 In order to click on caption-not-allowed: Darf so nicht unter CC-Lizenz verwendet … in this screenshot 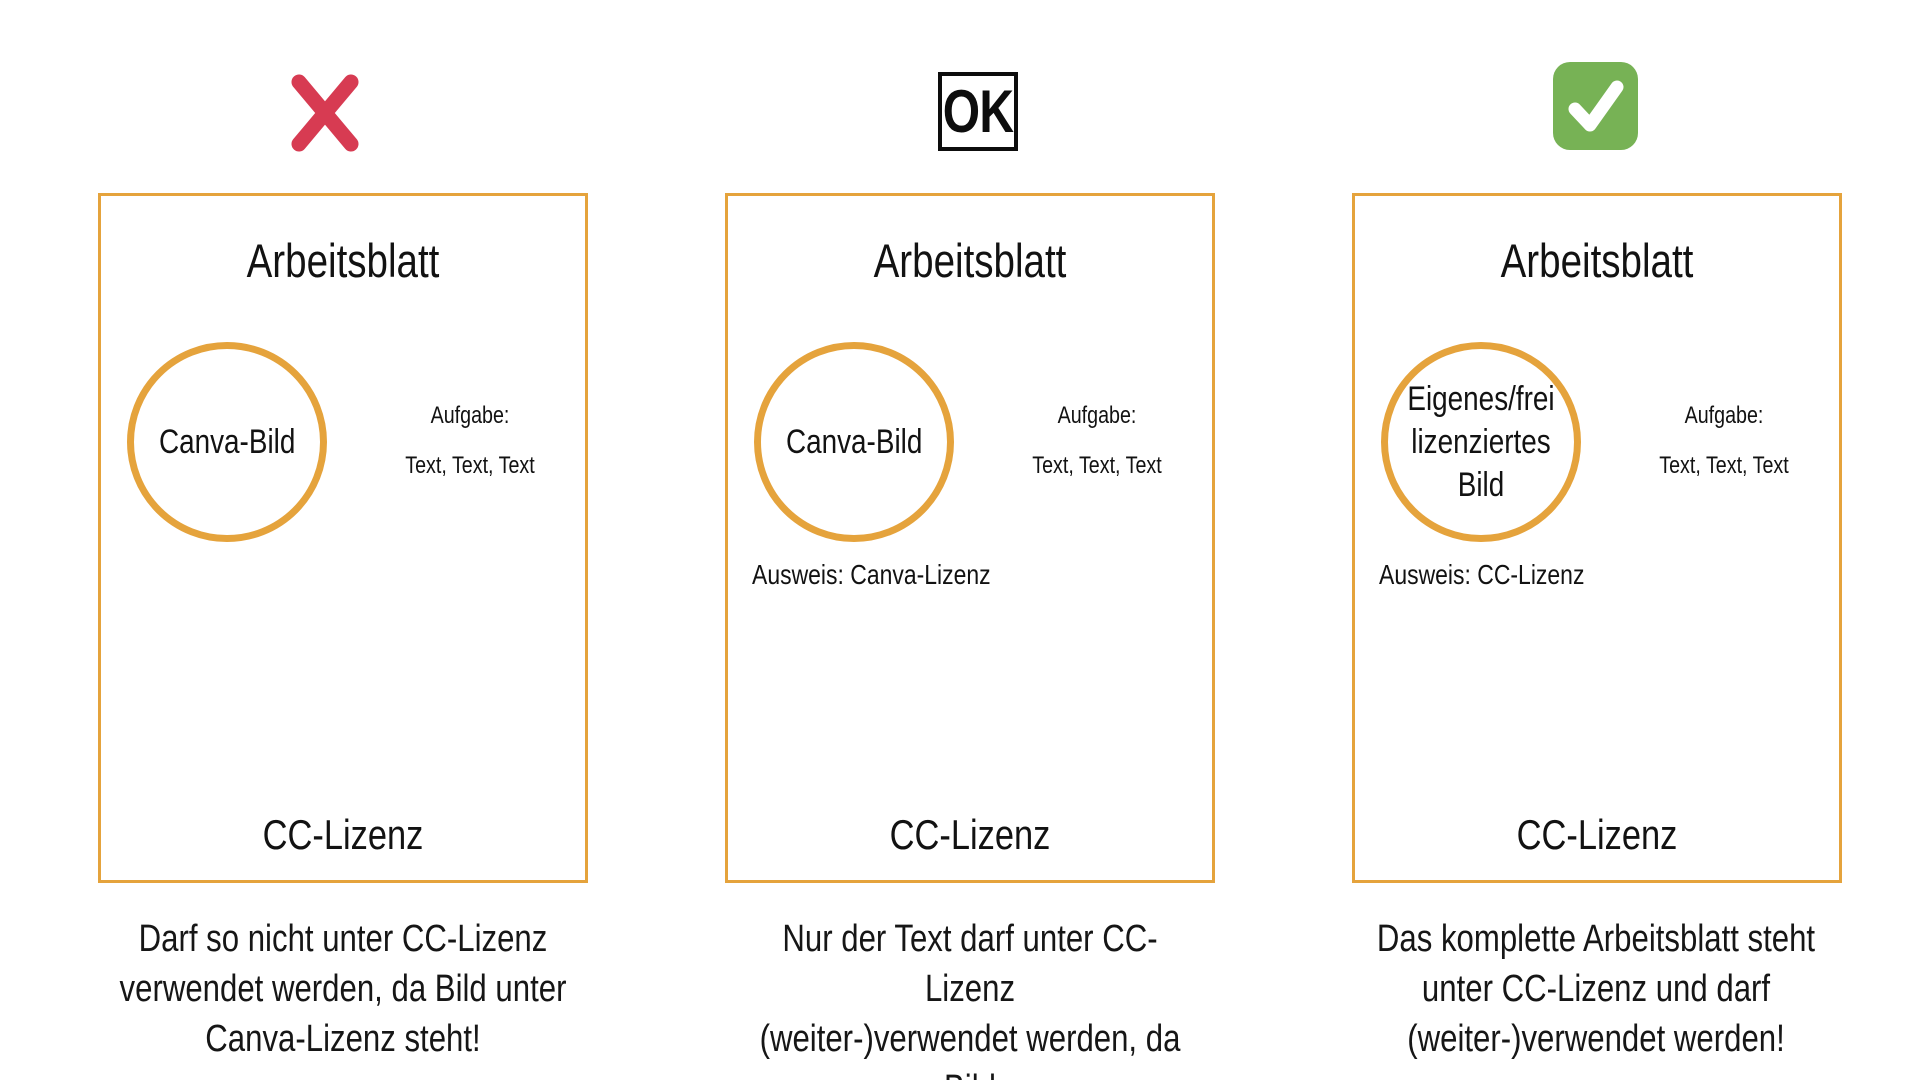, I will do `click(343, 989)`.